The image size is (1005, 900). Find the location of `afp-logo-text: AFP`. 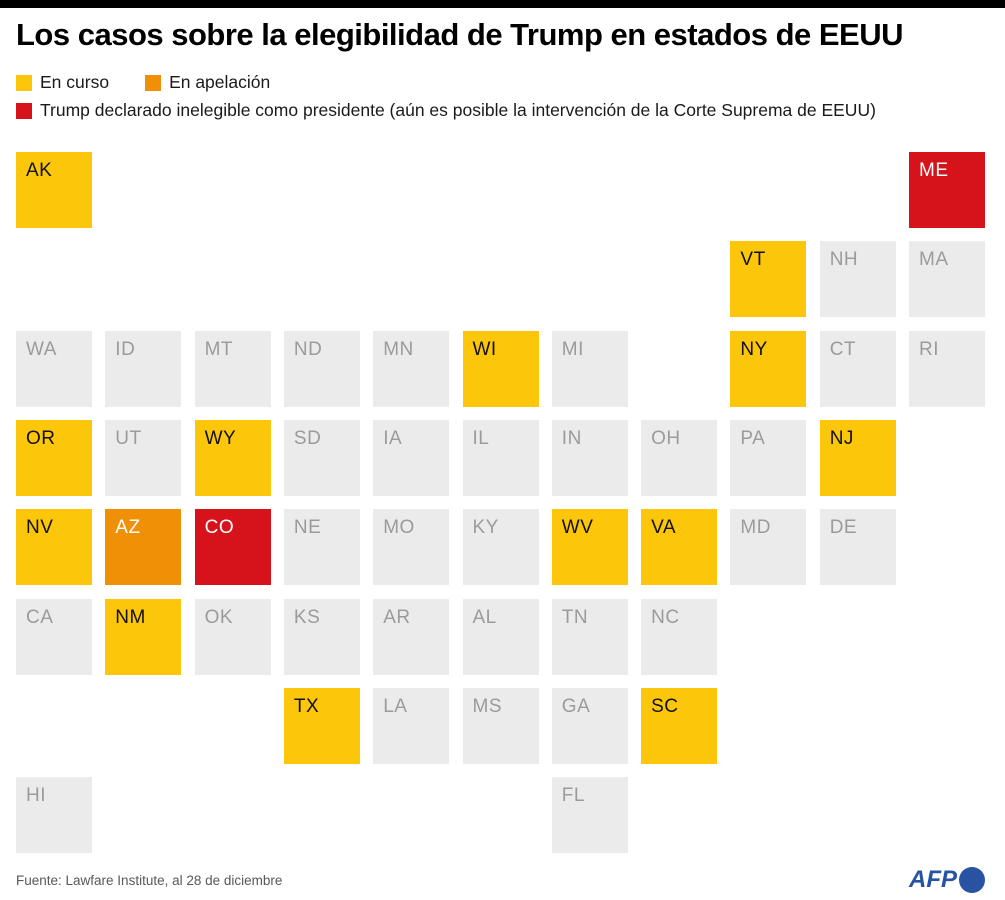

afp-logo-text: AFP is located at coordinates (933, 879).